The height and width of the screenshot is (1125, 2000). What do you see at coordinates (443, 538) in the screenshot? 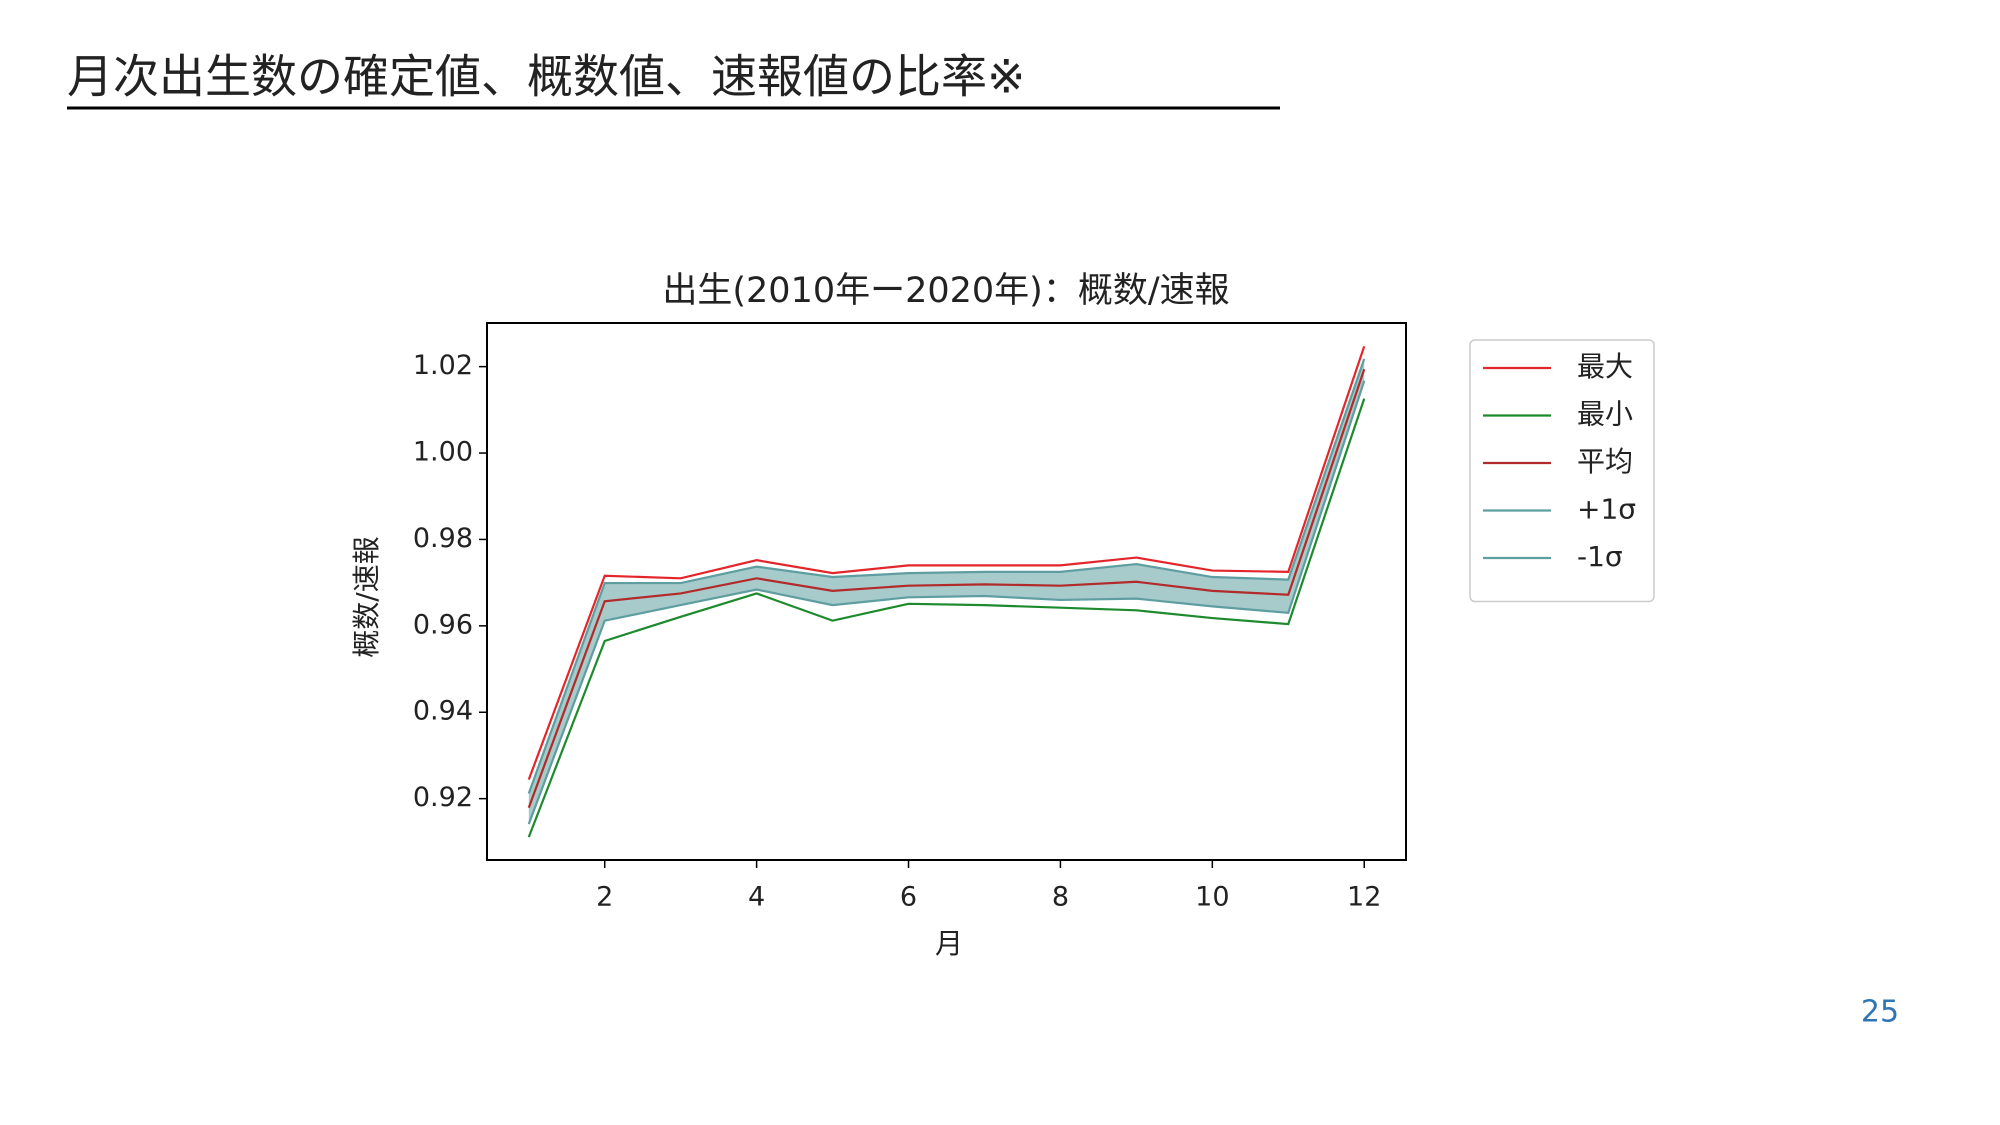
I see `y-tick-label: 0.98` at bounding box center [443, 538].